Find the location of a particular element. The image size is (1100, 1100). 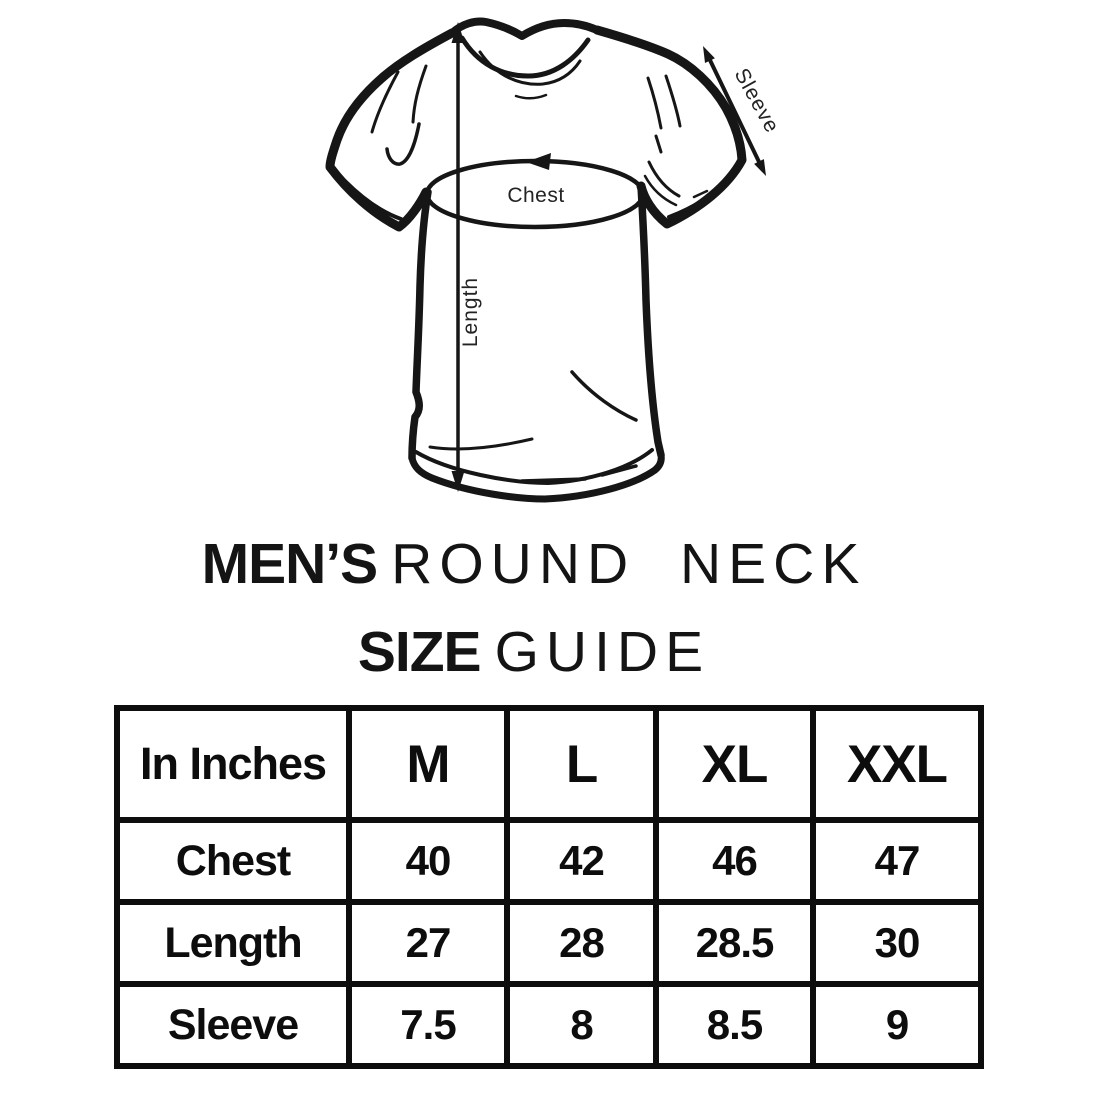

tshirt-left-cuff-inner-line is located at coordinates (373, 200).